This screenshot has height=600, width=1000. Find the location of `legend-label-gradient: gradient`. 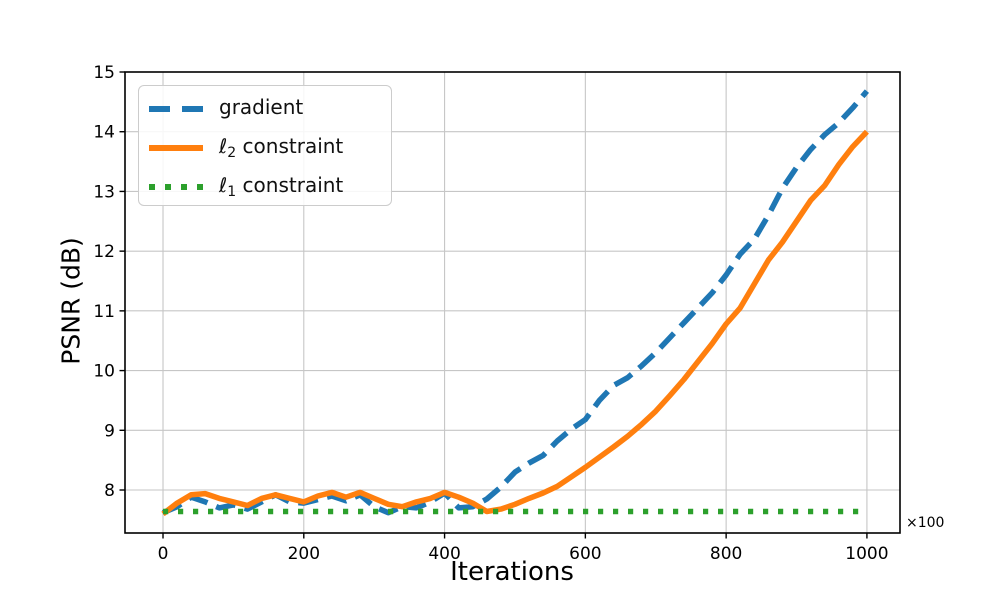

legend-label-gradient: gradient is located at coordinates (261, 107).